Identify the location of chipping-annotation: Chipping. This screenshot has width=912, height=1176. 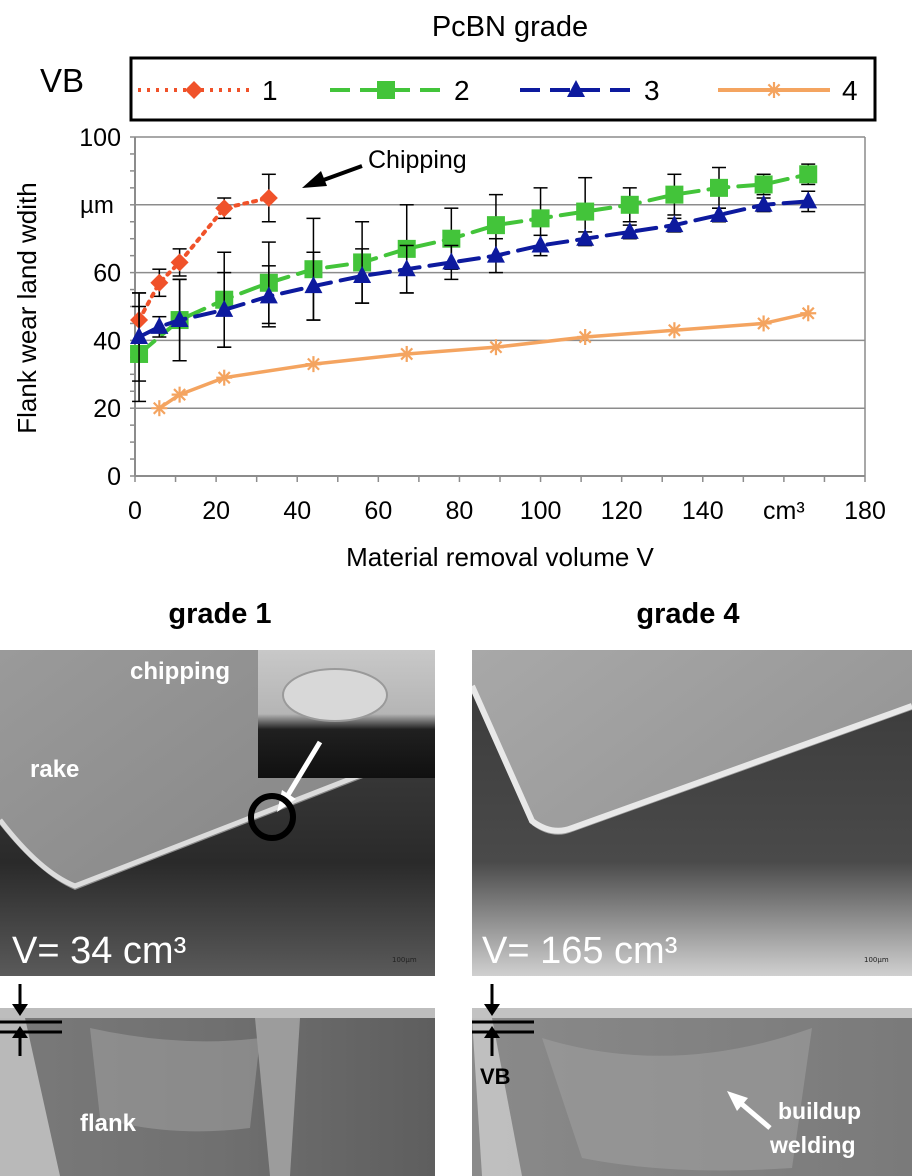
(417, 160).